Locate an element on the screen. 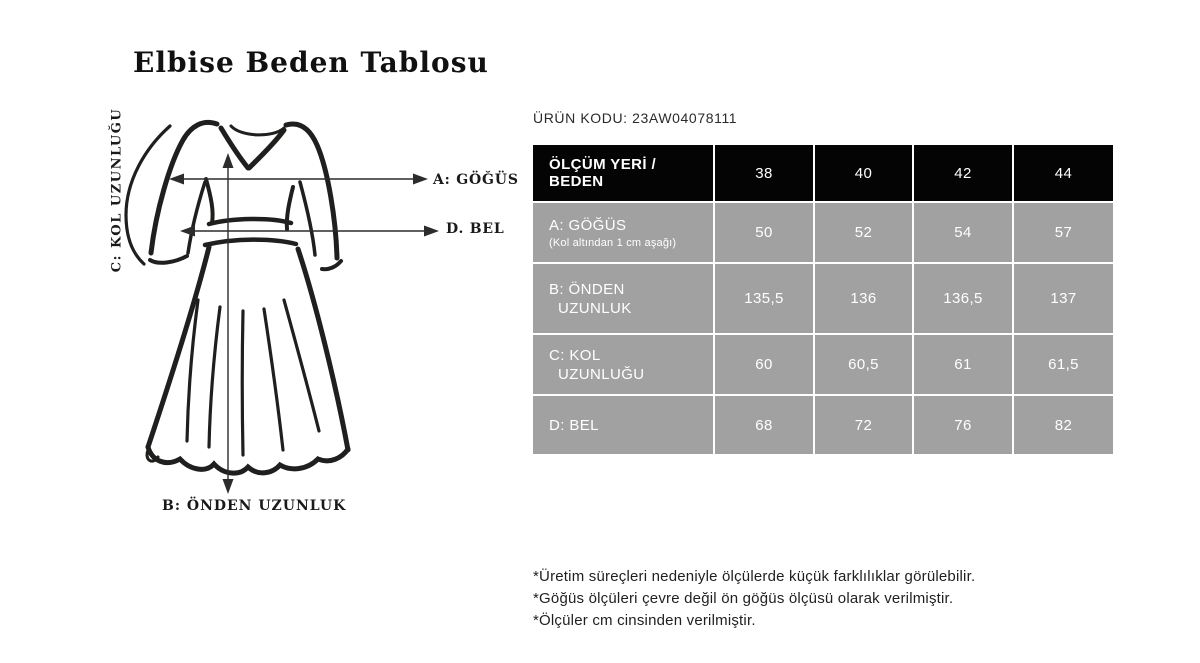  measure-arrows is located at coordinates (304, 323).